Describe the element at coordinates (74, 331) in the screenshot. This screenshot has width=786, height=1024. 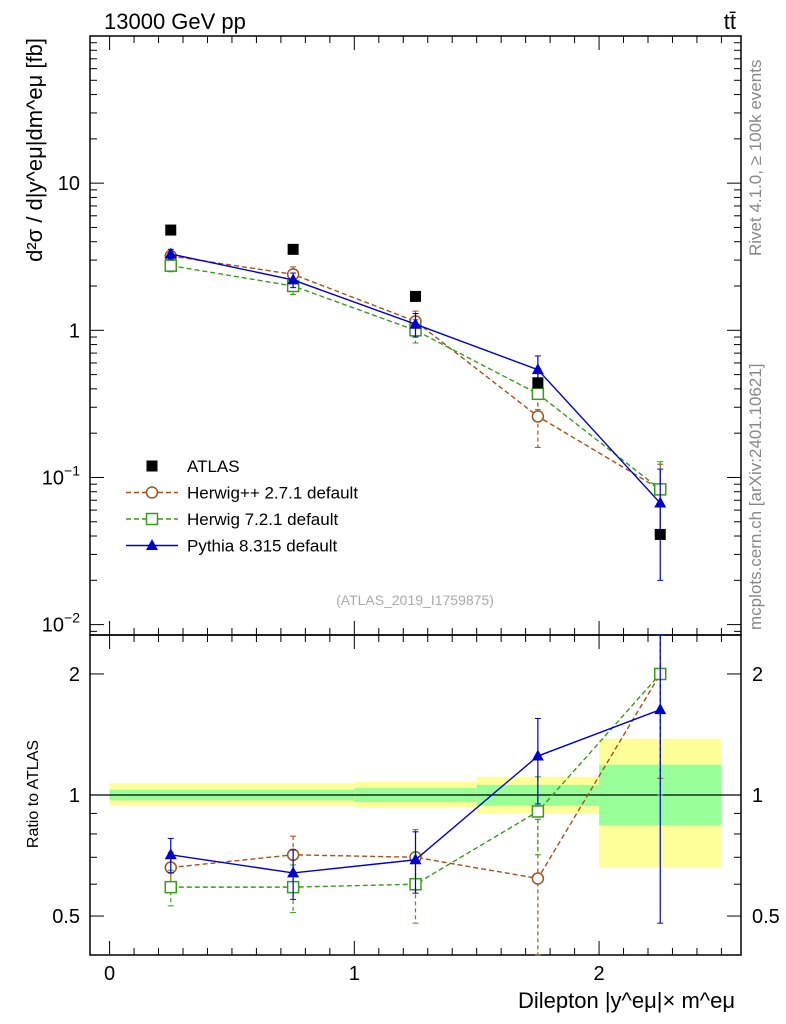
I see `main-y-tick-label: 1` at that location.